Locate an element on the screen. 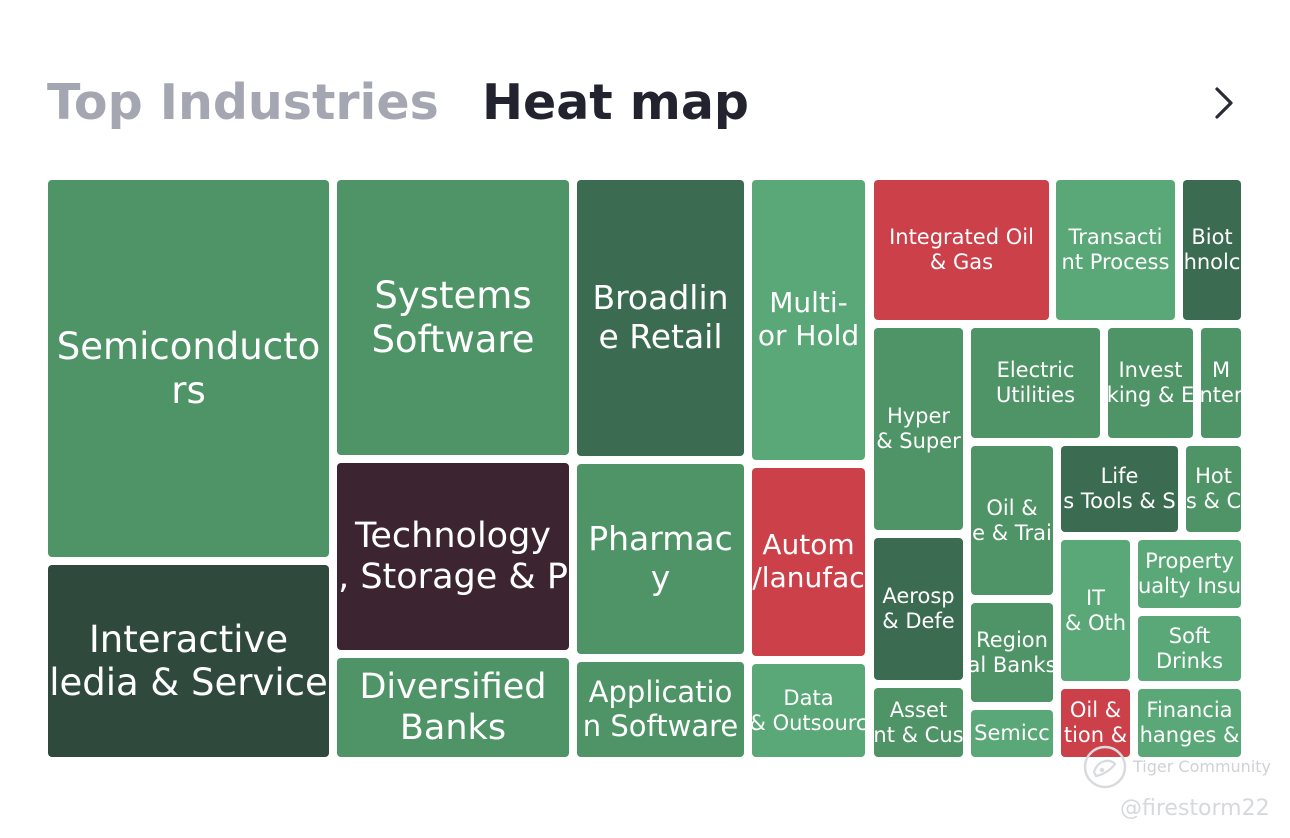 The image size is (1290, 838). heatmap-tile-applicatio-n-software: Applicatio n Software is located at coordinates (660, 709).